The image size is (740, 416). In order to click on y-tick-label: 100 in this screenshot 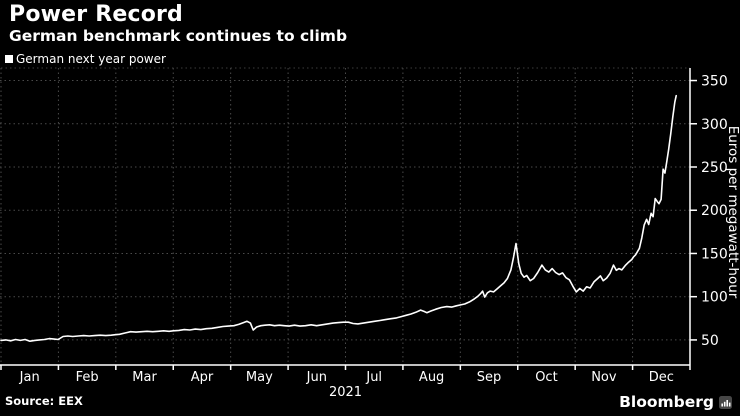, I will do `click(714, 298)`.